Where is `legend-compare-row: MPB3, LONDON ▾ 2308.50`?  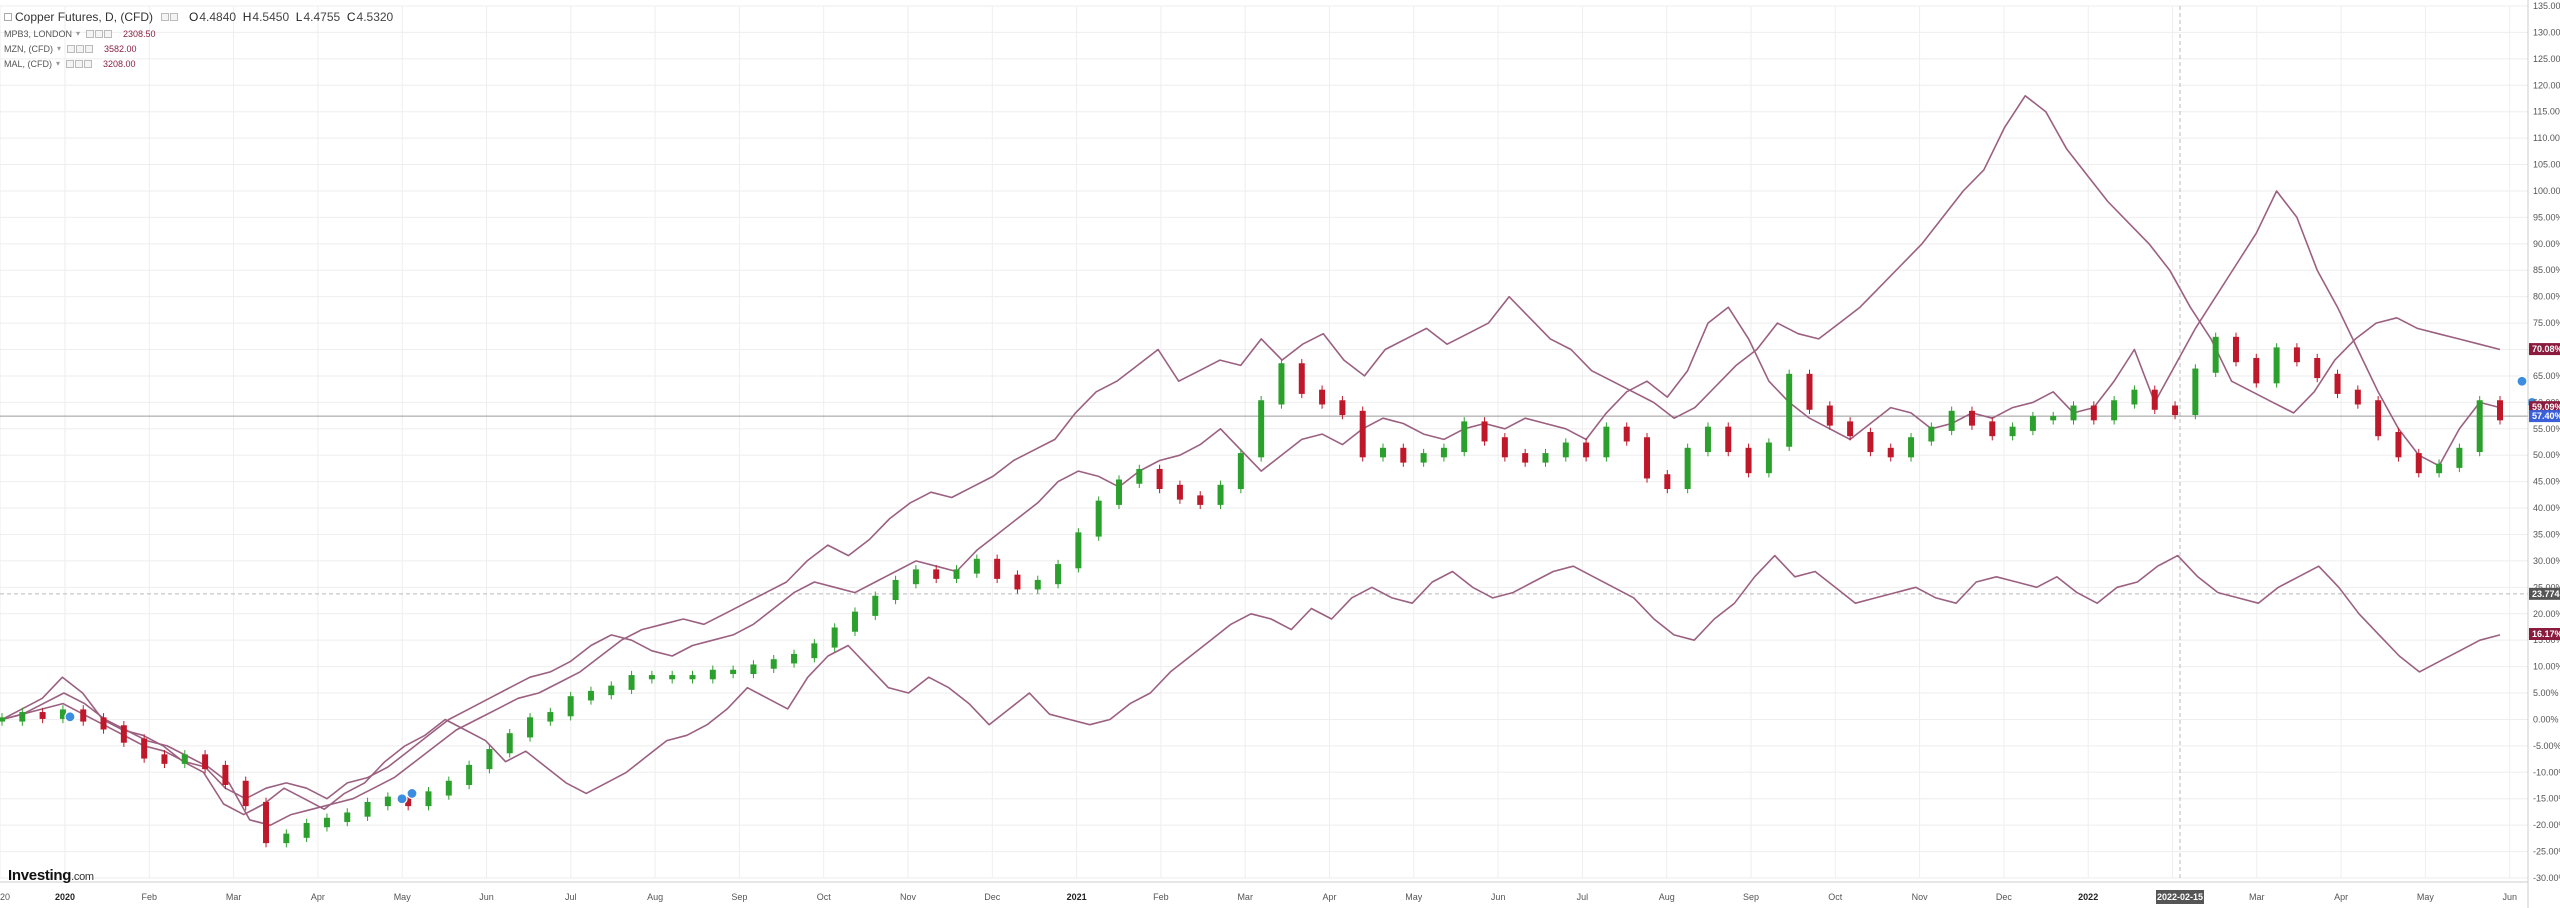
legend-compare-row: MPB3, LONDON ▾ 2308.50 is located at coordinates (198, 33).